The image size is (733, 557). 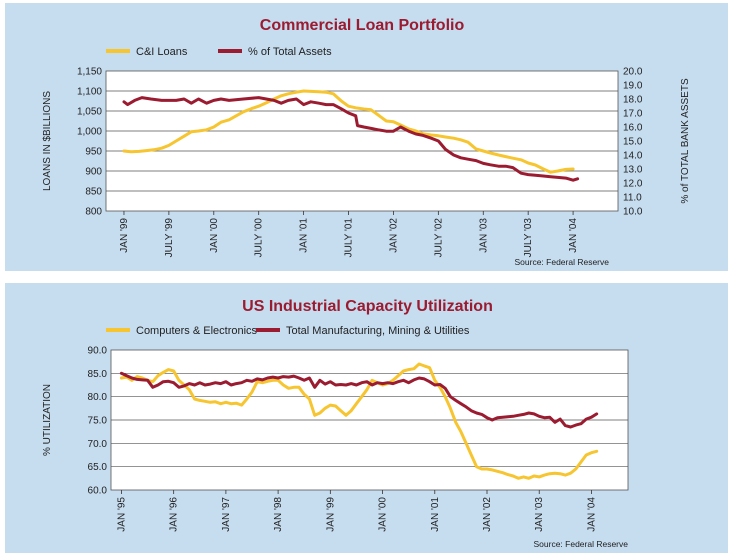 I want to click on y-tick-label: 900, so click(x=93, y=172).